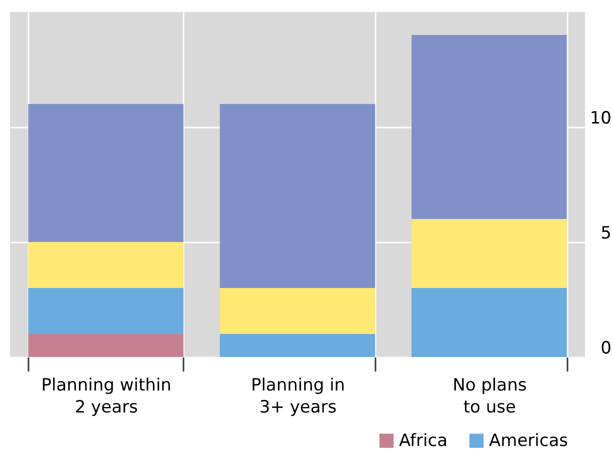 The width and height of the screenshot is (613, 454). I want to click on x-tick-label: Planning within 2 years, so click(106, 397).